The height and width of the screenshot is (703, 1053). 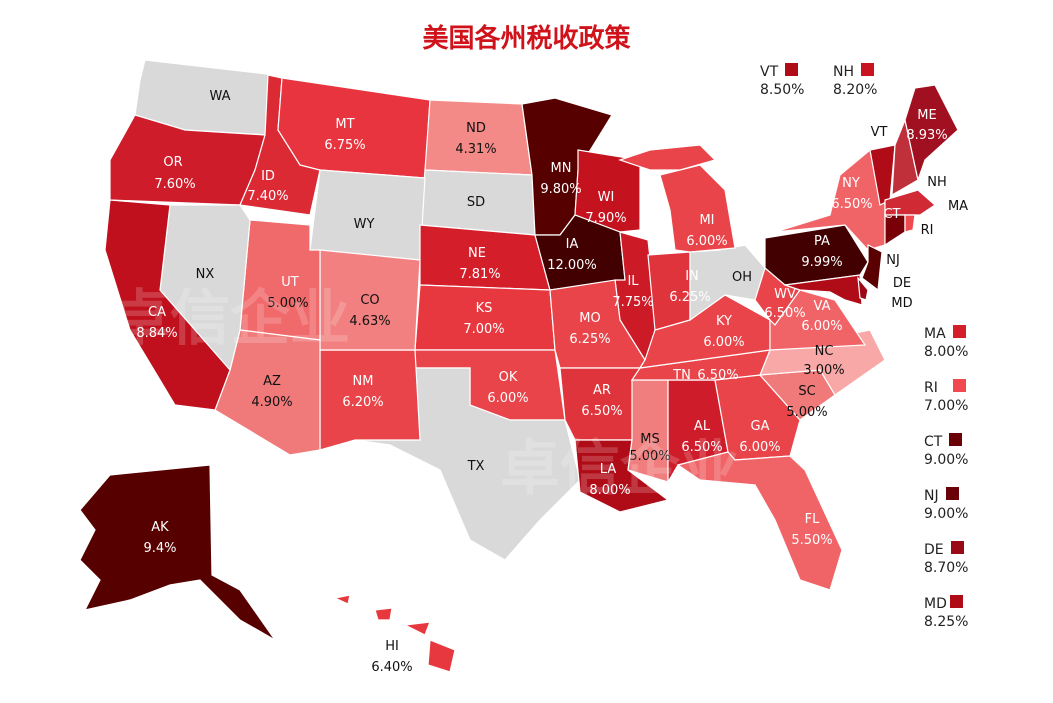 I want to click on state-RI, so click(x=910, y=223).